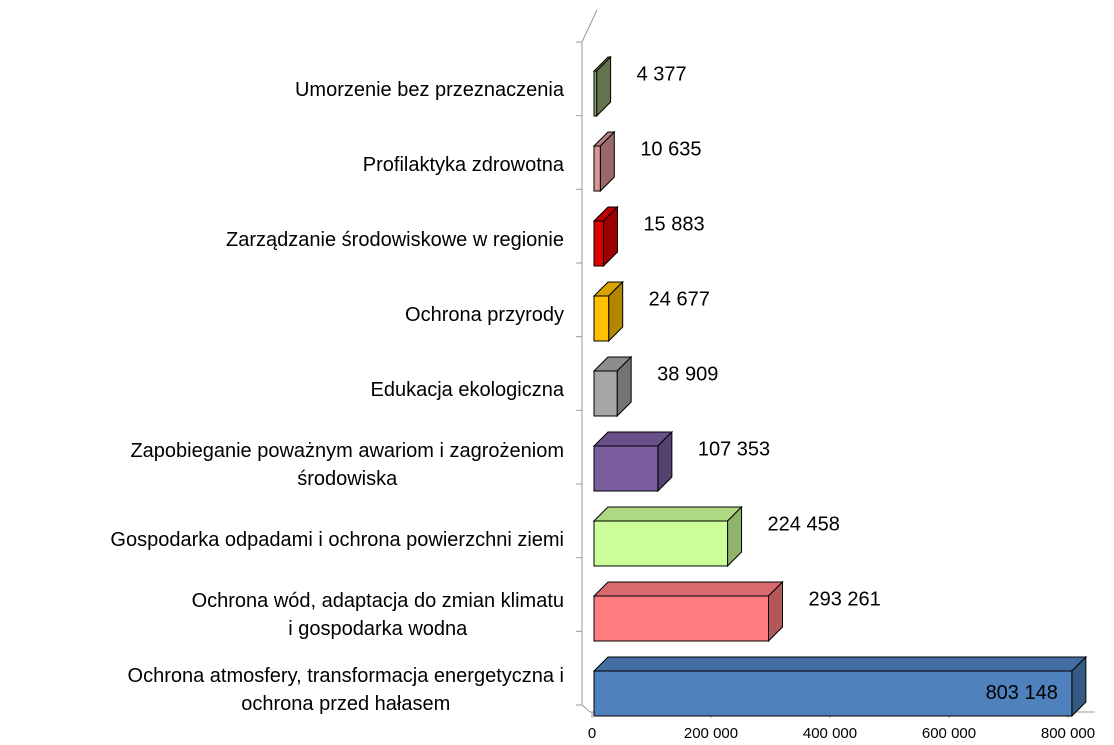 Image resolution: width=1114 pixels, height=745 pixels. I want to click on value-label: 4 377, so click(662, 74).